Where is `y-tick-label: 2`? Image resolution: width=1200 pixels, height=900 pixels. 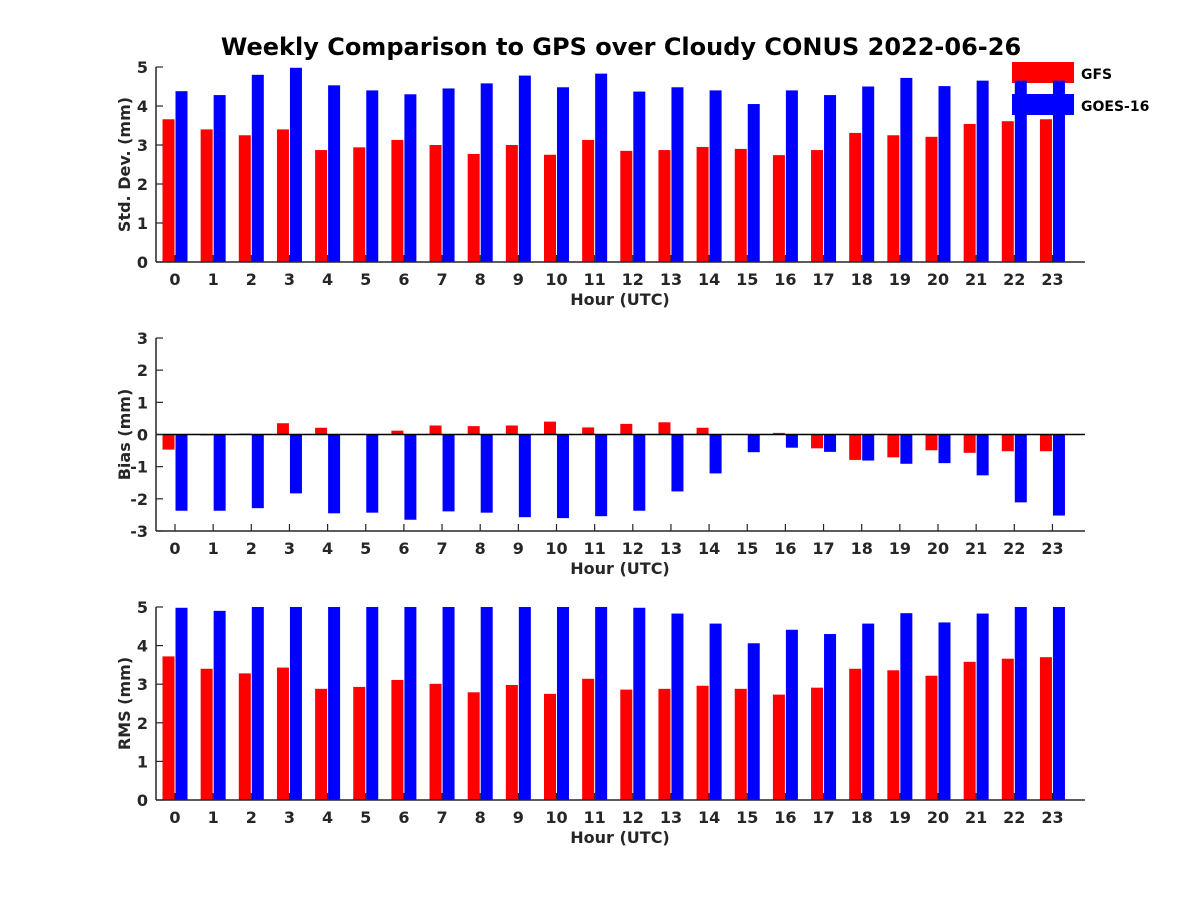 y-tick-label: 2 is located at coordinates (142, 370).